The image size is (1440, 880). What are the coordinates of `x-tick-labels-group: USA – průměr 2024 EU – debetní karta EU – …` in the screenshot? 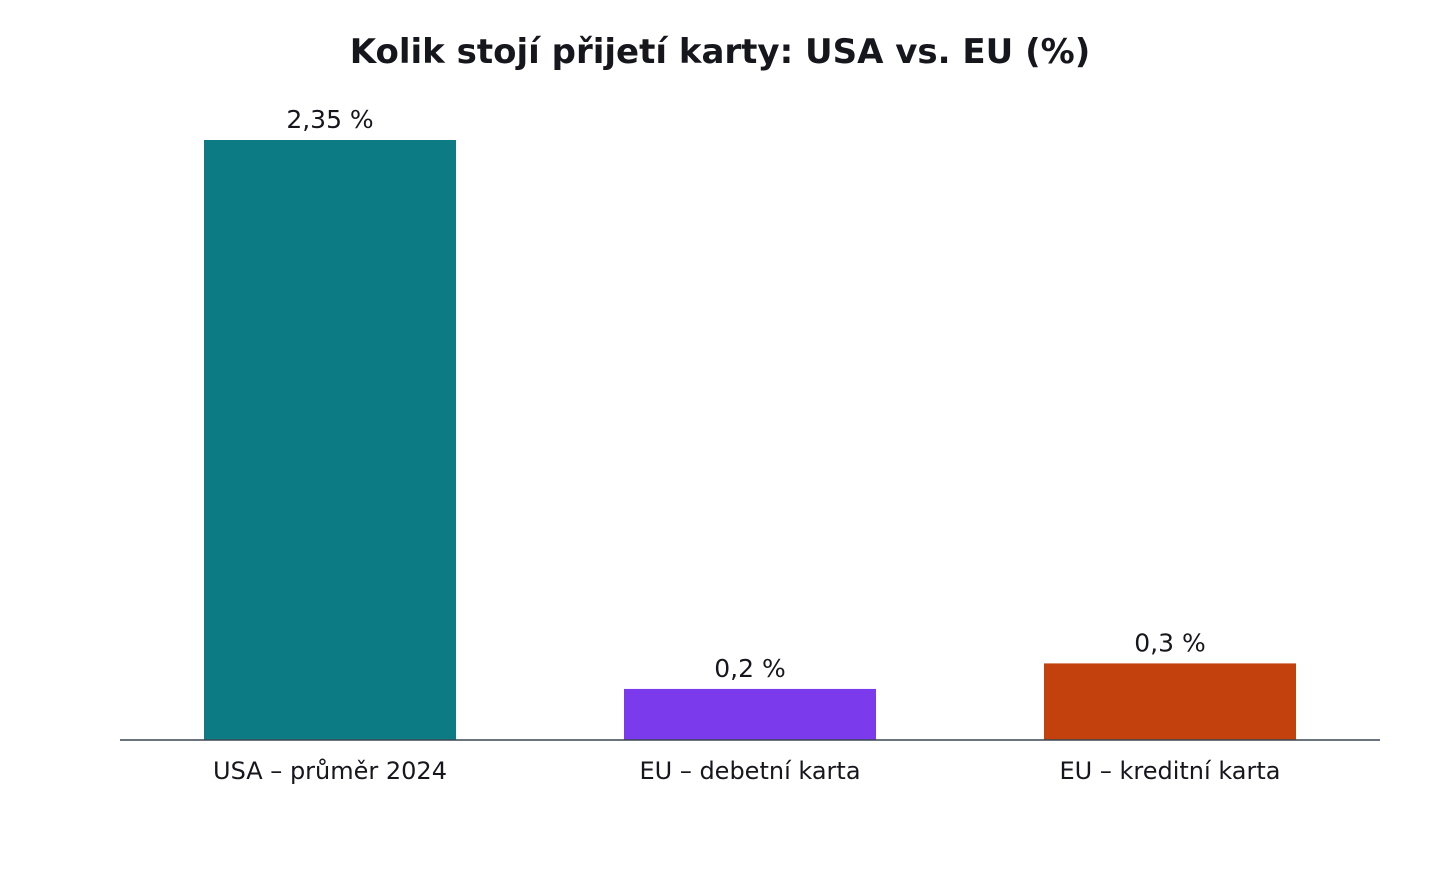 It's located at (746, 771).